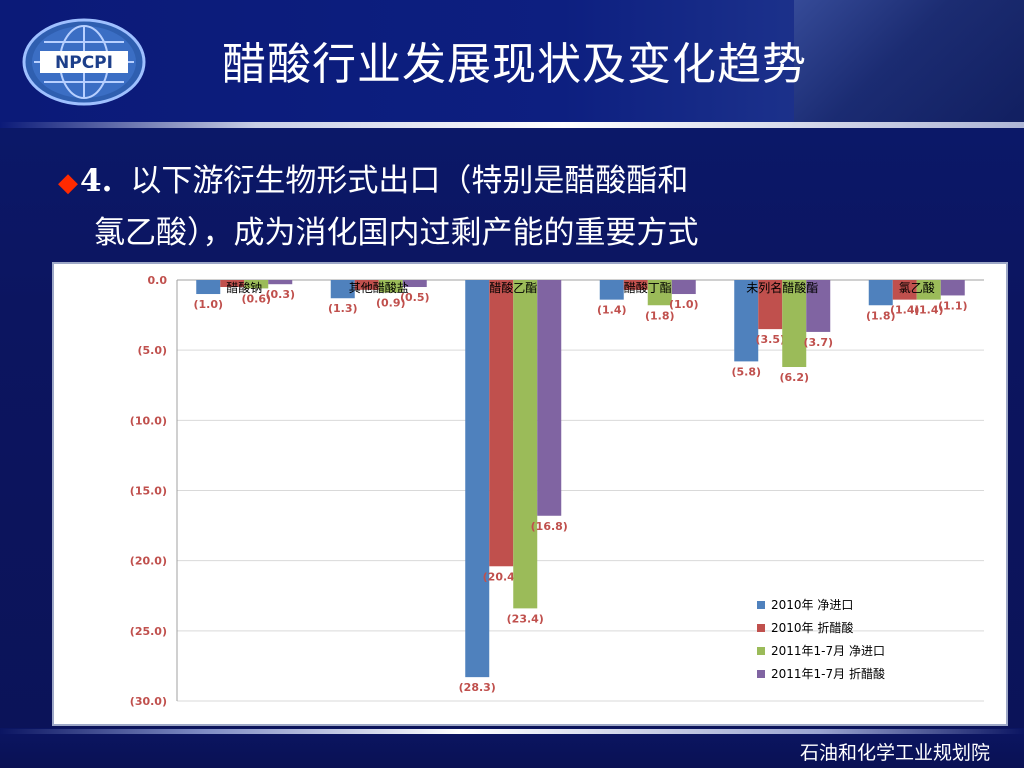 The width and height of the screenshot is (1024, 768). What do you see at coordinates (513, 287) in the screenshot?
I see `category-label: 醋酸乙酯` at bounding box center [513, 287].